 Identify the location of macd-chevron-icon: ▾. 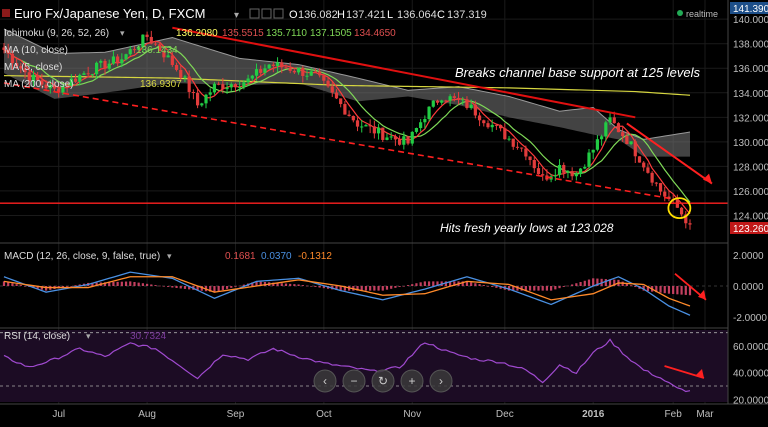
(169, 256).